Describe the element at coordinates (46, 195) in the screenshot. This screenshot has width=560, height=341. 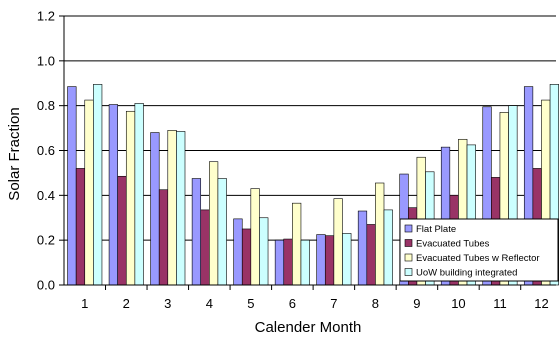
I see `y-tick-label: 0.4` at that location.